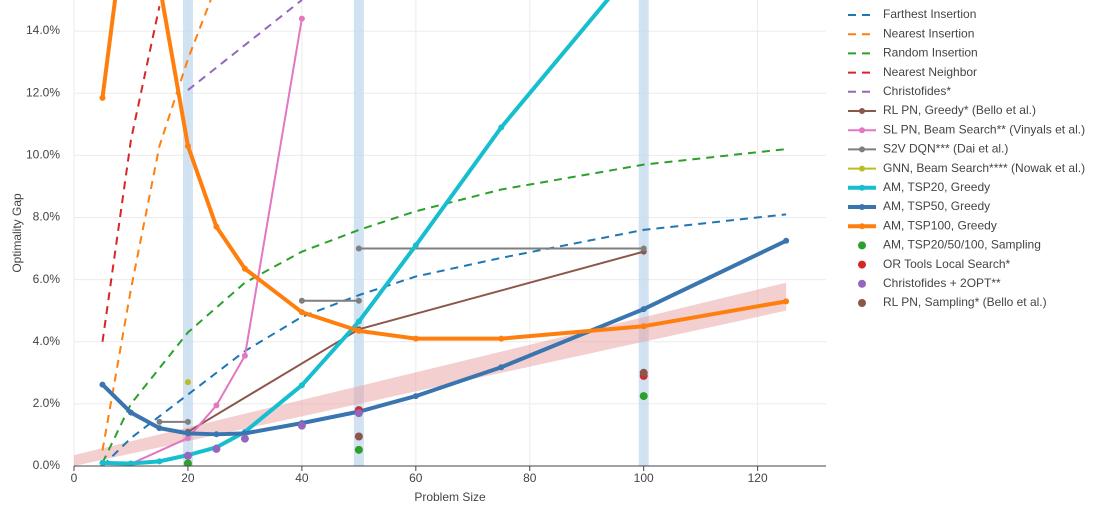  I want to click on legend-label: Farthest Insertion, so click(929, 14).